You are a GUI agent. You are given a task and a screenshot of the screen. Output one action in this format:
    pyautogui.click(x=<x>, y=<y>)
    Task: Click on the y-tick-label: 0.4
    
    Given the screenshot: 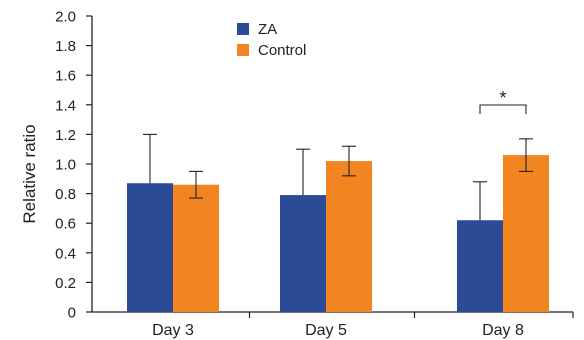 What is the action you would take?
    pyautogui.click(x=65, y=253)
    